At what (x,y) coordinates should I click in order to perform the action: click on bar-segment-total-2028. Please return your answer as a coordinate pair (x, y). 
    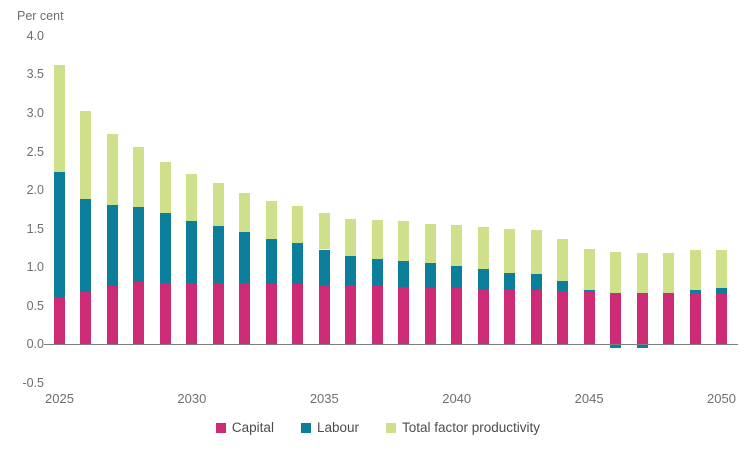
    Looking at the image, I should click on (139, 177).